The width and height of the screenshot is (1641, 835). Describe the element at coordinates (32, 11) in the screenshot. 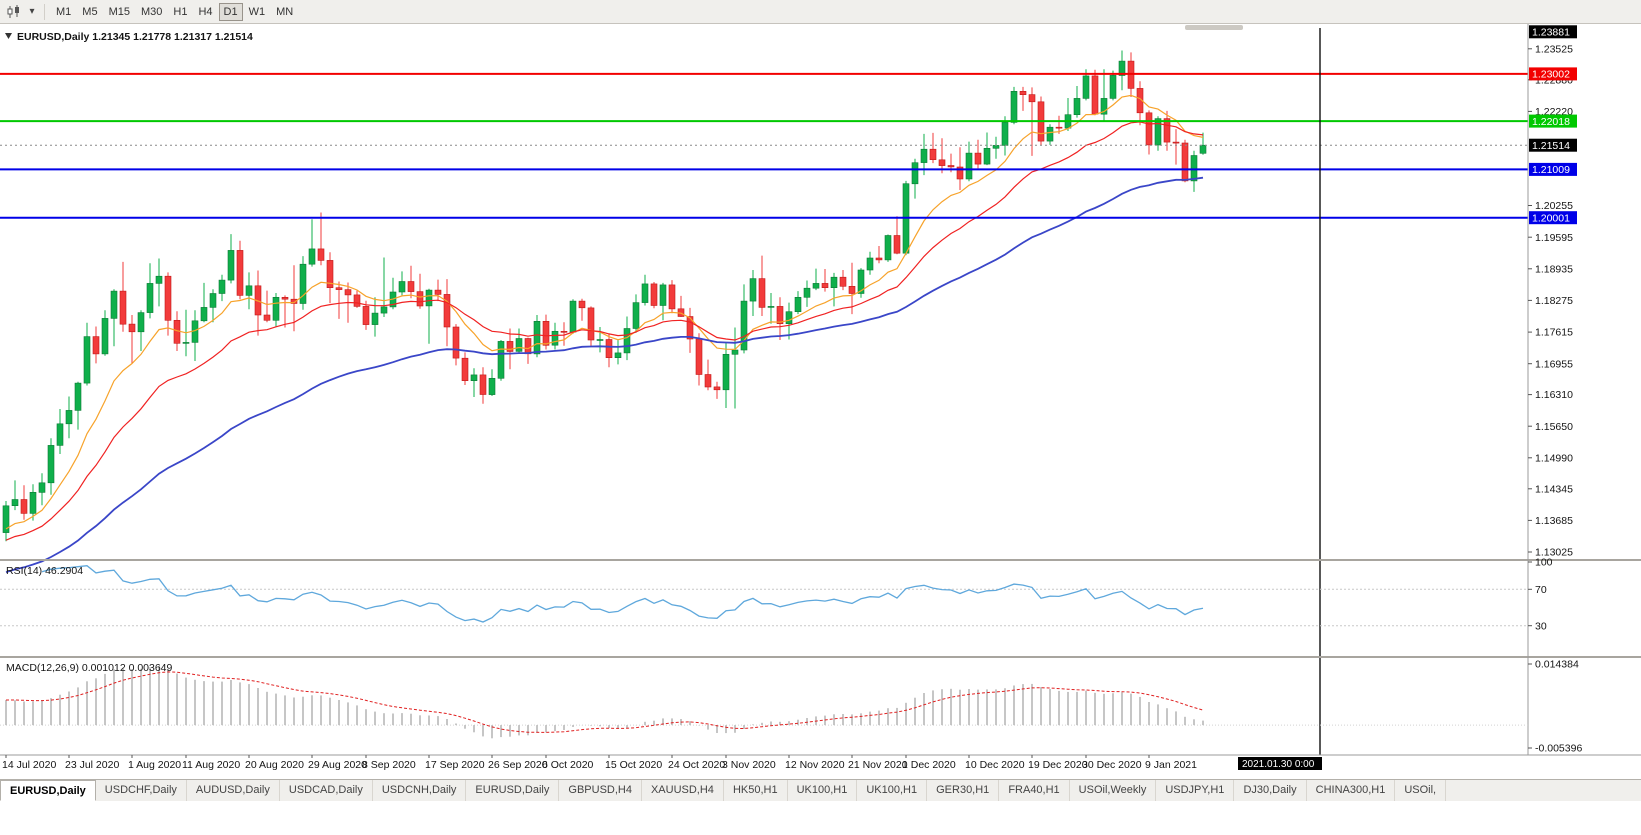

I see `caret-down-icon: ▾` at that location.